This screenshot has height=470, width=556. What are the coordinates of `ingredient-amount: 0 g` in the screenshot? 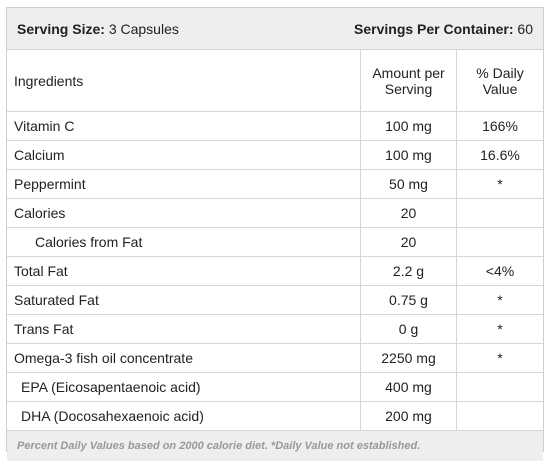 It's located at (408, 329).